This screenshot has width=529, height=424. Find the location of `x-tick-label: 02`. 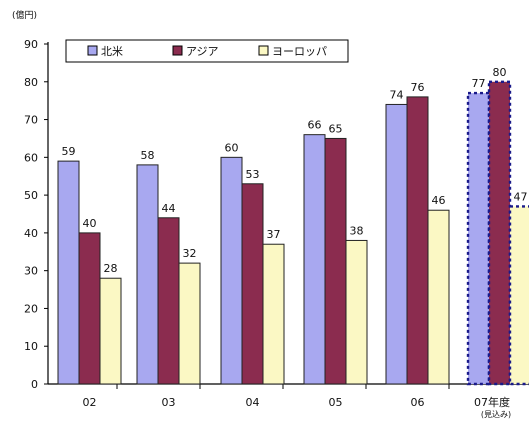

x-tick-label: 02 is located at coordinates (90, 402).